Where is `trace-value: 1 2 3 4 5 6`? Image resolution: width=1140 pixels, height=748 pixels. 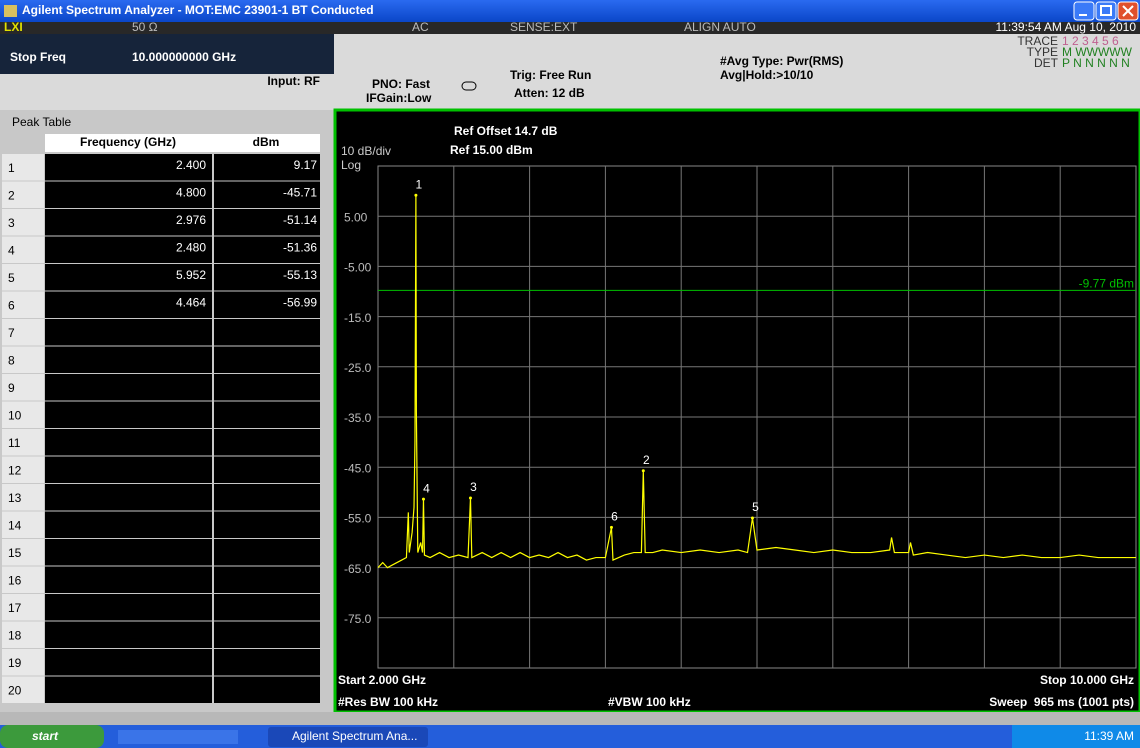 trace-value: 1 2 3 4 5 6 is located at coordinates (1090, 41).